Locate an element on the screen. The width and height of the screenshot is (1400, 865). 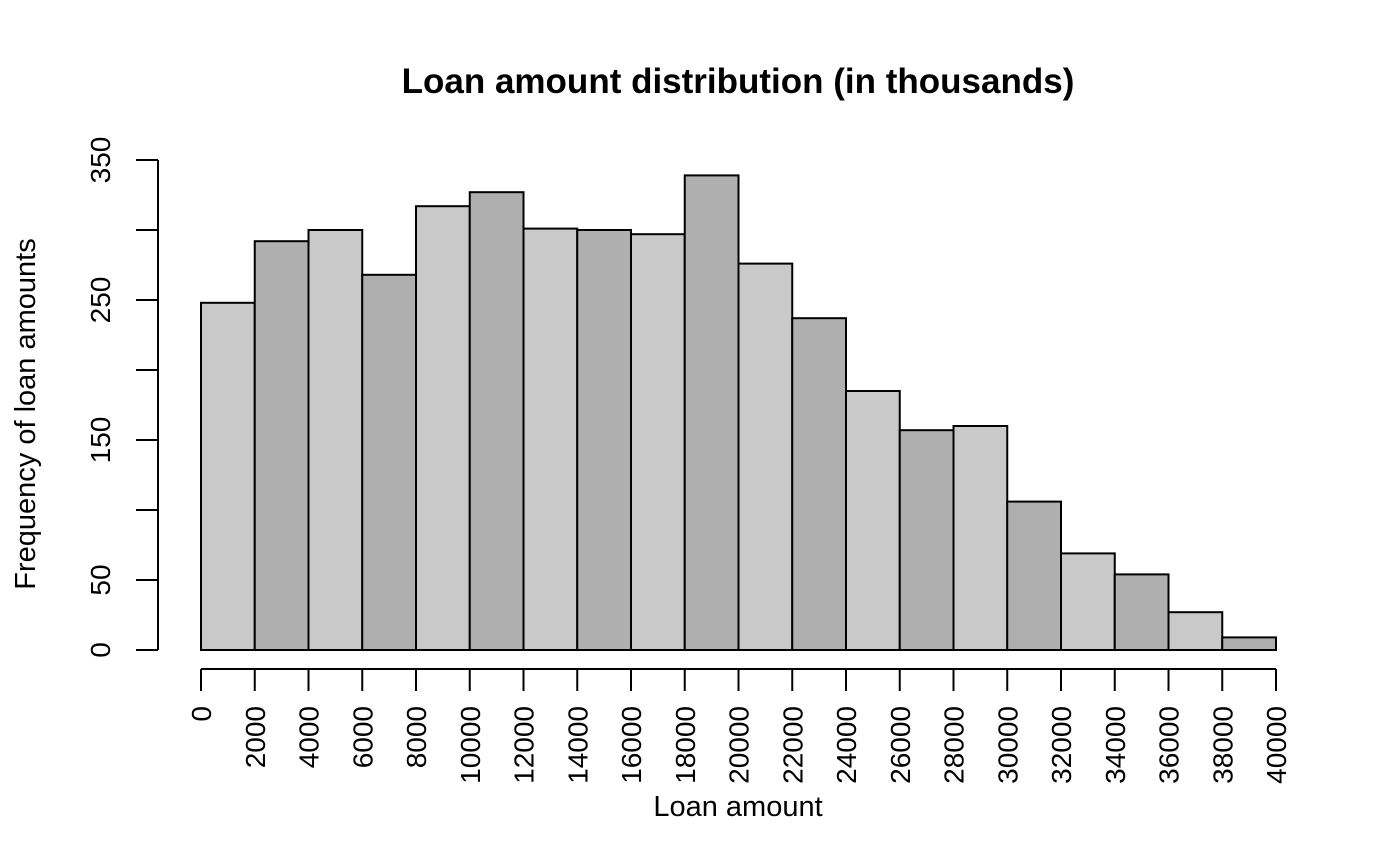
x-tick-label: 10000 is located at coordinates (470, 745).